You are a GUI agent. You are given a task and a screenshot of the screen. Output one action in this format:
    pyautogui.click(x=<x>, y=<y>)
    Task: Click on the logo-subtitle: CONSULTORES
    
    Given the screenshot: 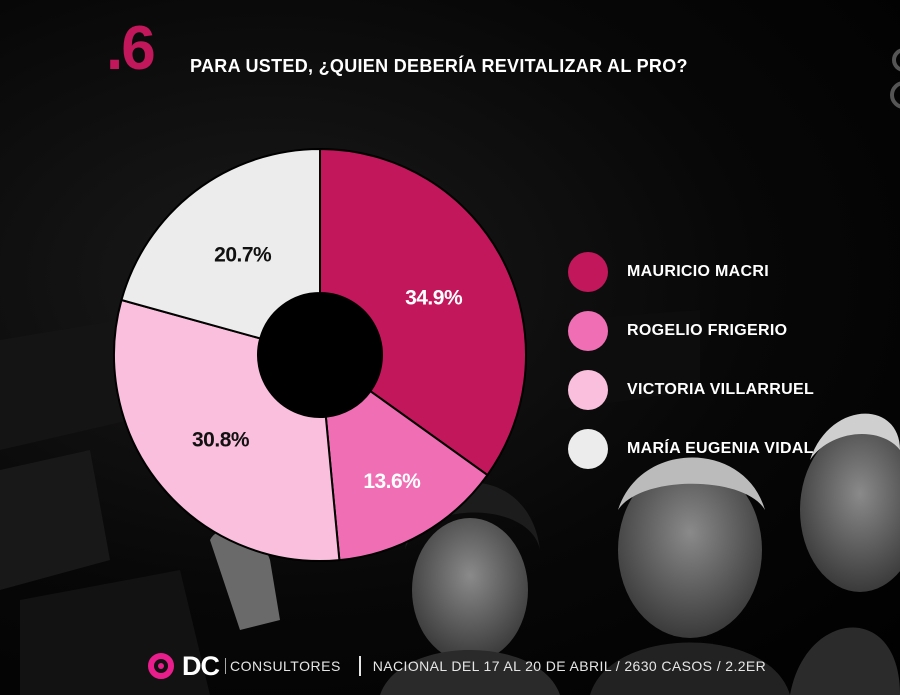 What is the action you would take?
    pyautogui.click(x=283, y=666)
    